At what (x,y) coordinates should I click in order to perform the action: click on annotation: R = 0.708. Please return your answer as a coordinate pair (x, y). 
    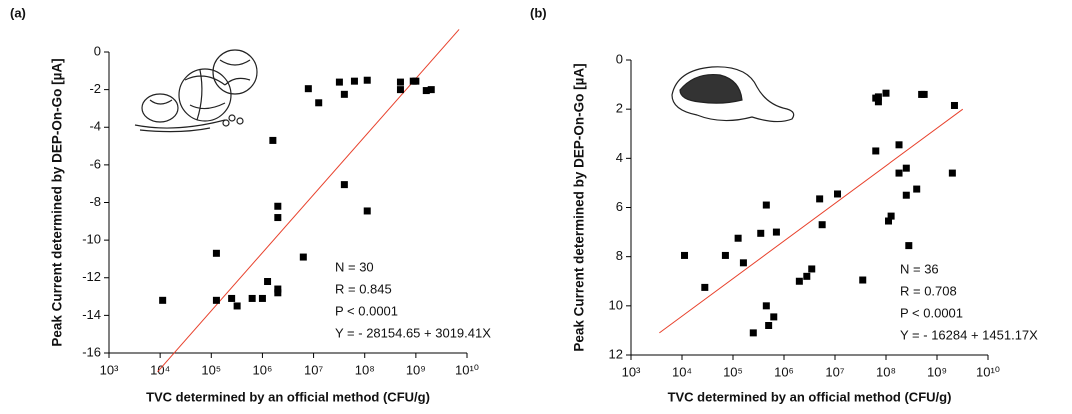
    Looking at the image, I should click on (928, 290).